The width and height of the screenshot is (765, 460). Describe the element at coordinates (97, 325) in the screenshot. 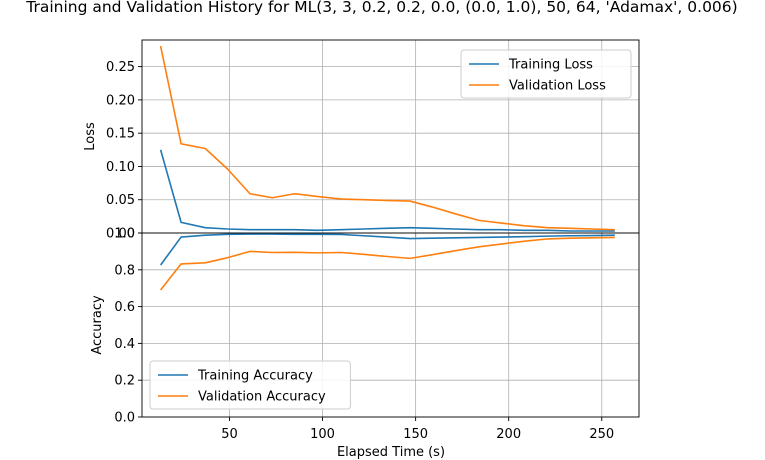

I see `y-axis-label: Accuracy` at that location.